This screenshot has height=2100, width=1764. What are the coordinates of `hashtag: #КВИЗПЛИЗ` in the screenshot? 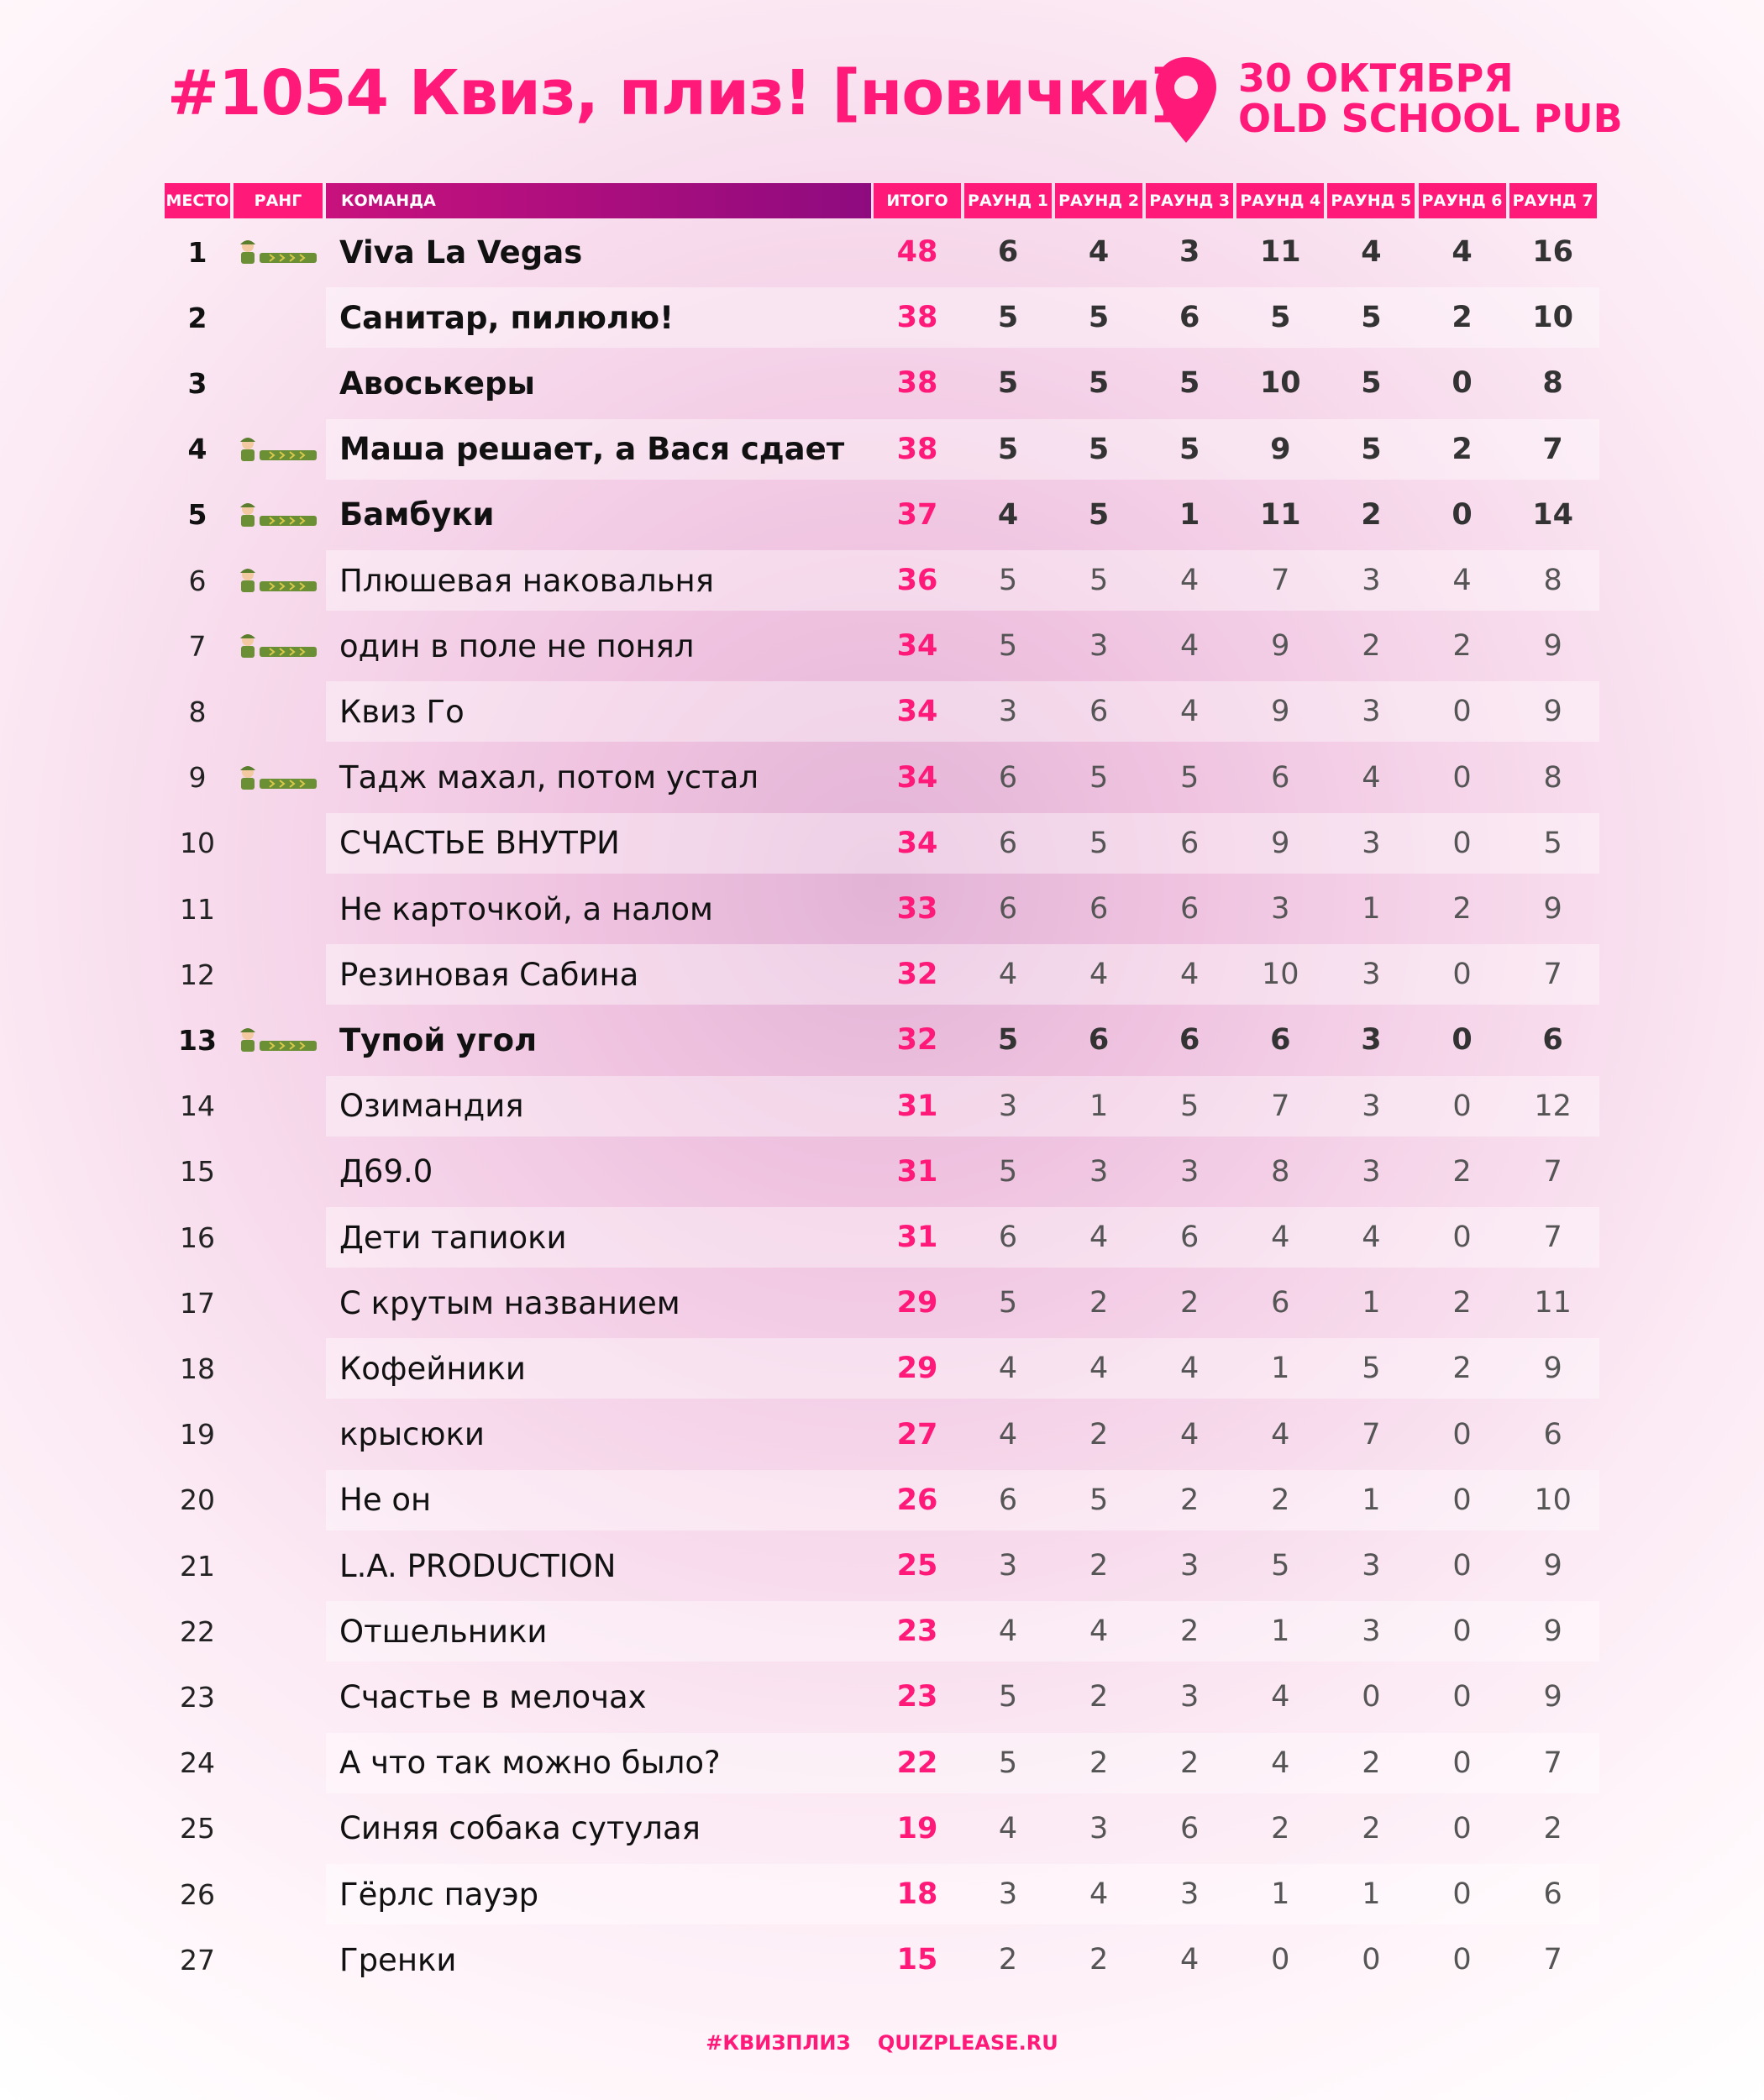 It's located at (778, 2043).